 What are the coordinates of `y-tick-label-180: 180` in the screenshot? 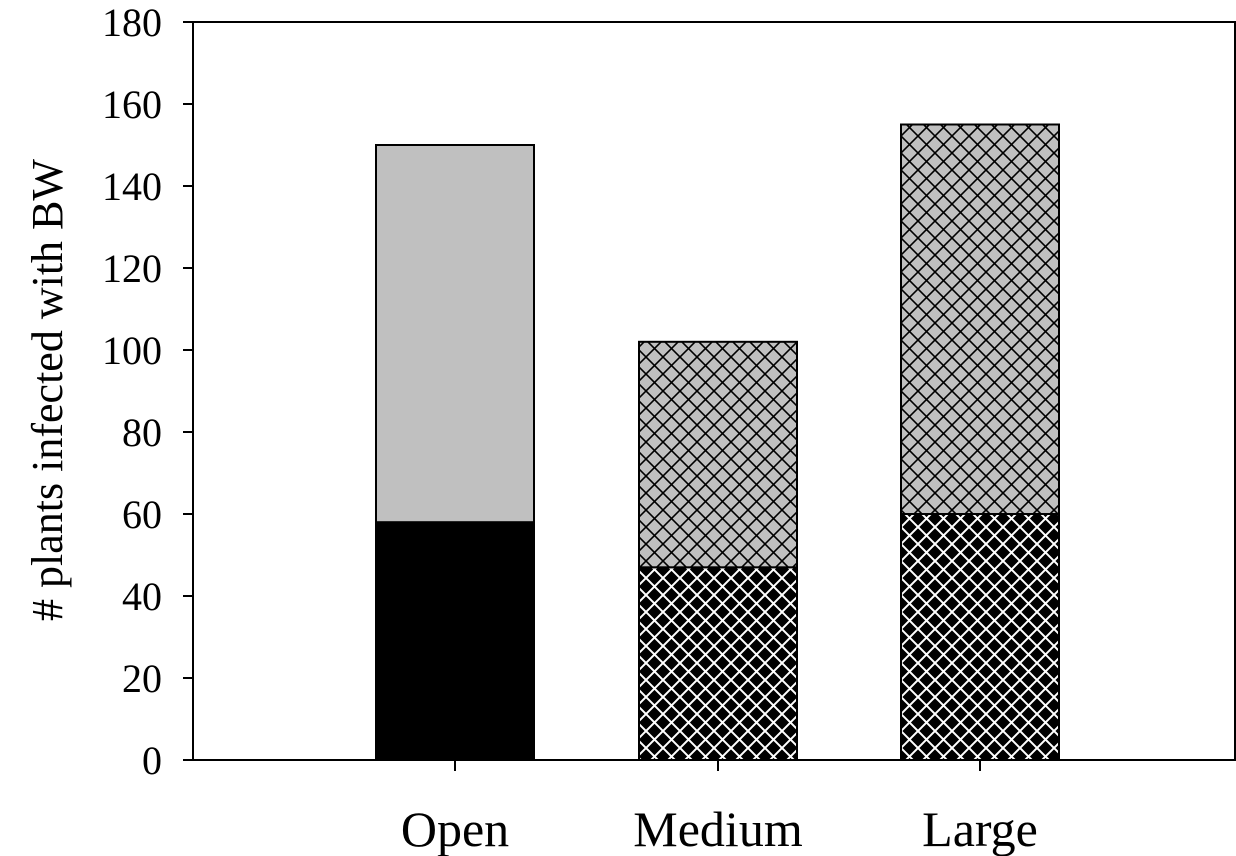 It's located at (132, 22).